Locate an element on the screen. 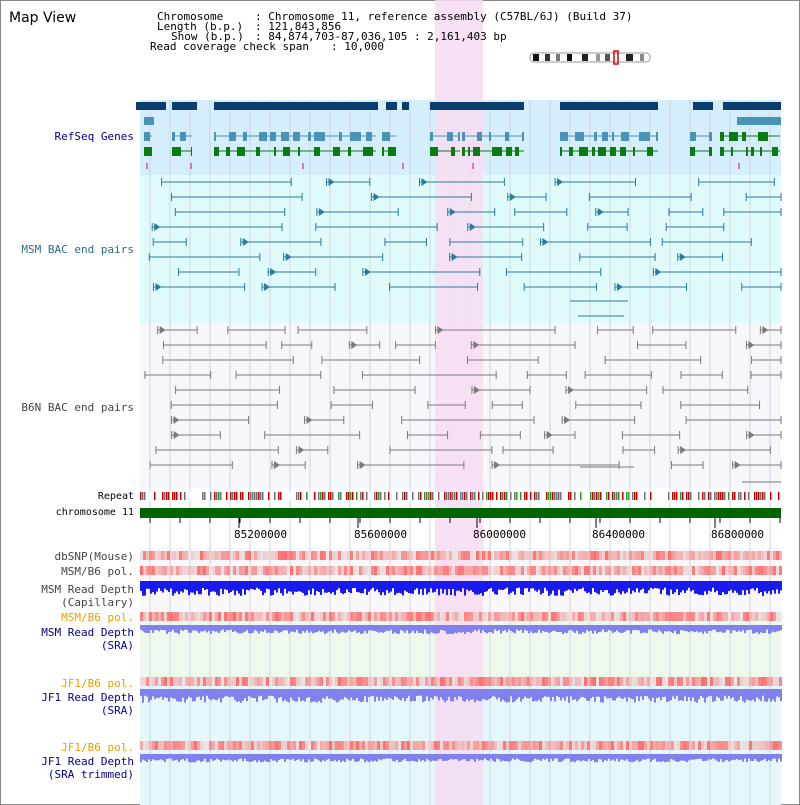 This screenshot has height=805, width=800. refseq-genes-label: RefSeq Genes is located at coordinates (94, 136).